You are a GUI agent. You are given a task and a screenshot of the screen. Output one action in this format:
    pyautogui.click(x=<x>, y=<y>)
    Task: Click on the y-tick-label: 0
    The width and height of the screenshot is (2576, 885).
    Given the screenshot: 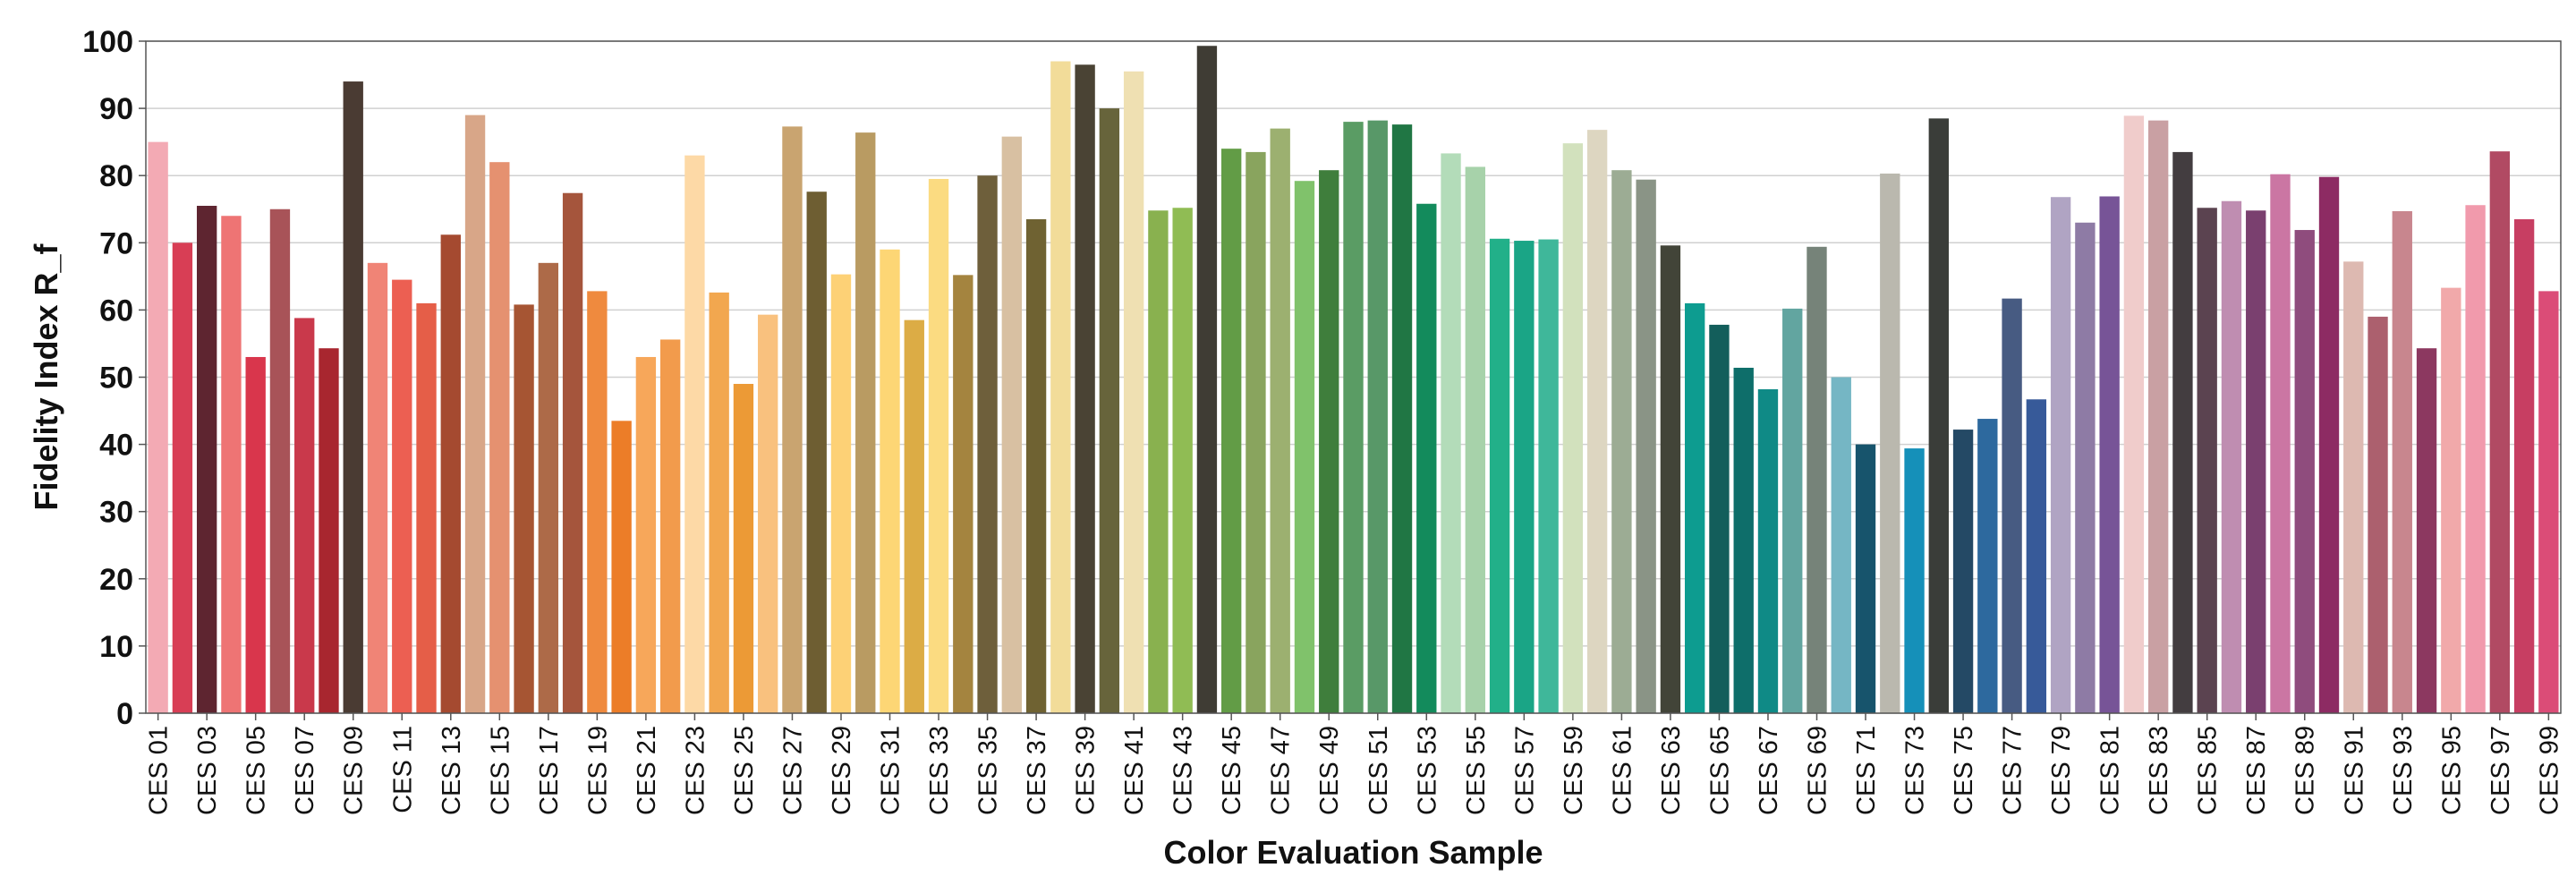 What is the action you would take?
    pyautogui.click(x=124, y=714)
    